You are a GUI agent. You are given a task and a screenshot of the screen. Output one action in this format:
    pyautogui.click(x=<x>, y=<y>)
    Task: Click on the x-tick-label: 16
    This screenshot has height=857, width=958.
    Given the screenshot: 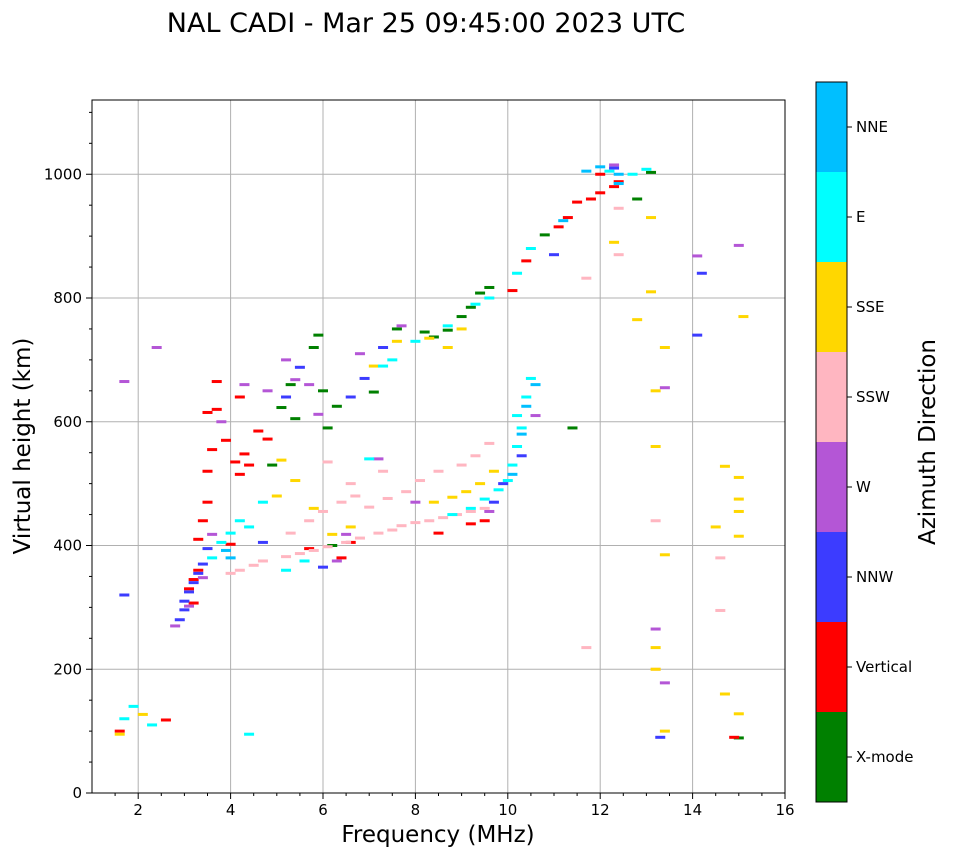 What is the action you would take?
    pyautogui.click(x=784, y=810)
    